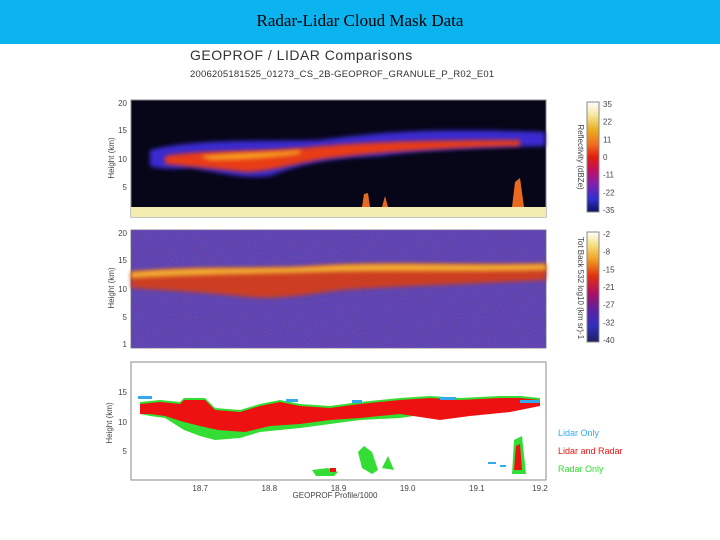 This screenshot has height=540, width=720. I want to click on radar-colorbar: 35 22 11 0 -11 -22 -35 Reflectivity (dBZe), so click(595, 157).